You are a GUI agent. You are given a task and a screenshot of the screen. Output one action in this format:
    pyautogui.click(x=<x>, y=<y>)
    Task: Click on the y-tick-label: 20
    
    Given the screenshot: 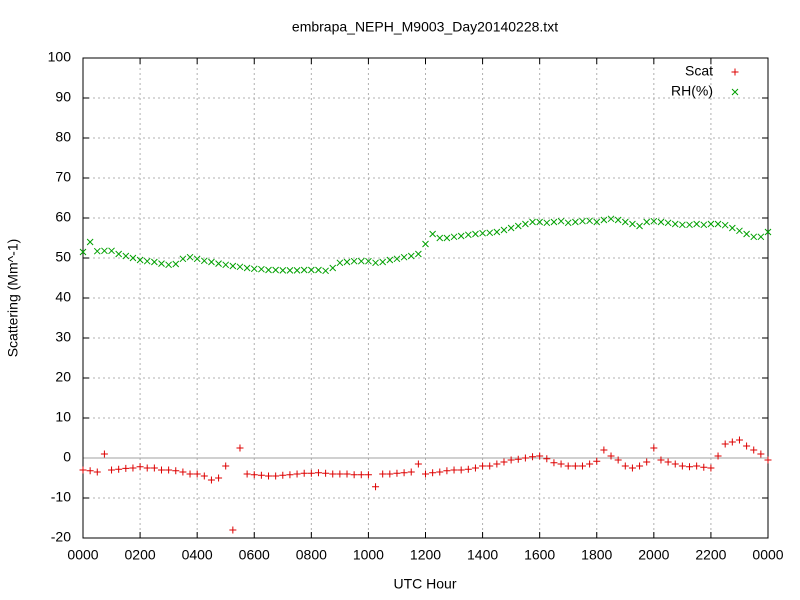 What is the action you would take?
    pyautogui.click(x=63, y=377)
    